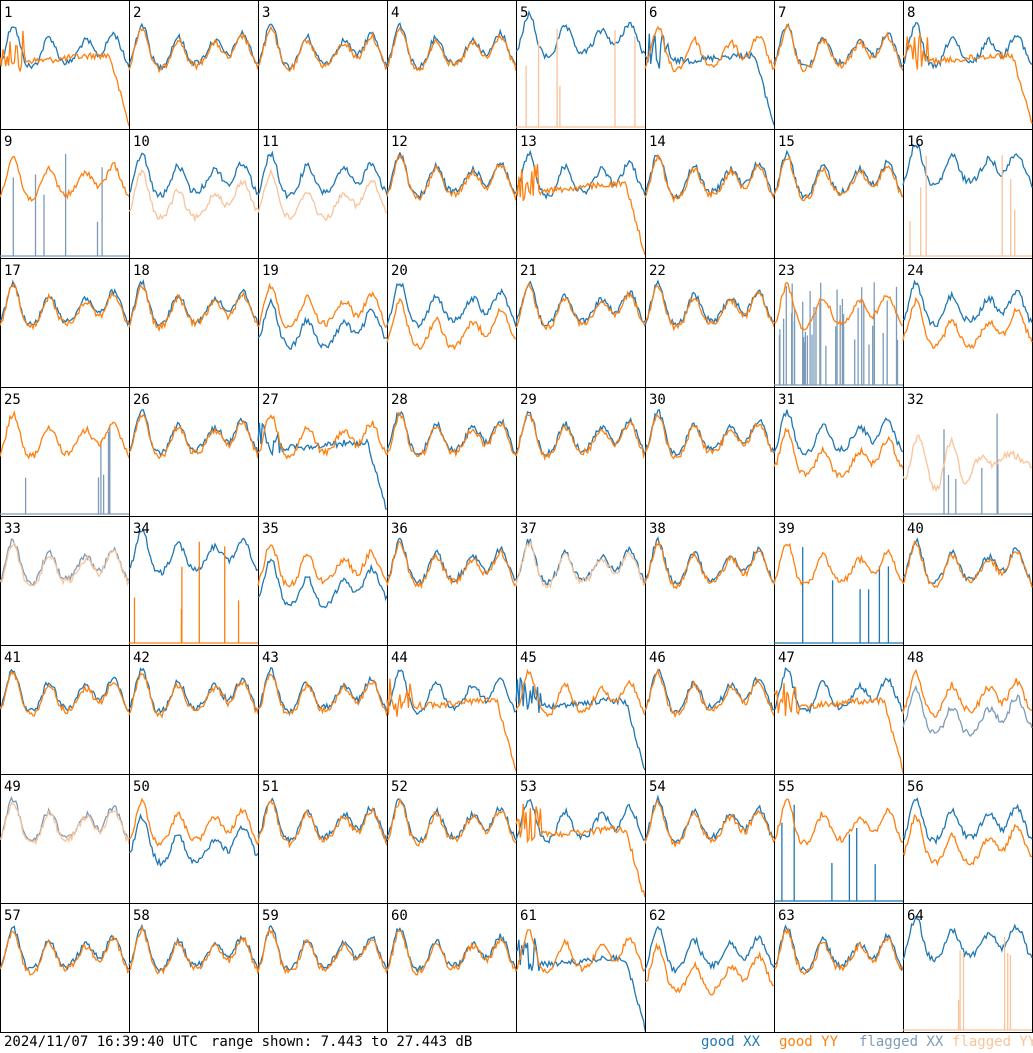  Describe the element at coordinates (270, 142) in the screenshot. I see `panel-label: 11` at that location.